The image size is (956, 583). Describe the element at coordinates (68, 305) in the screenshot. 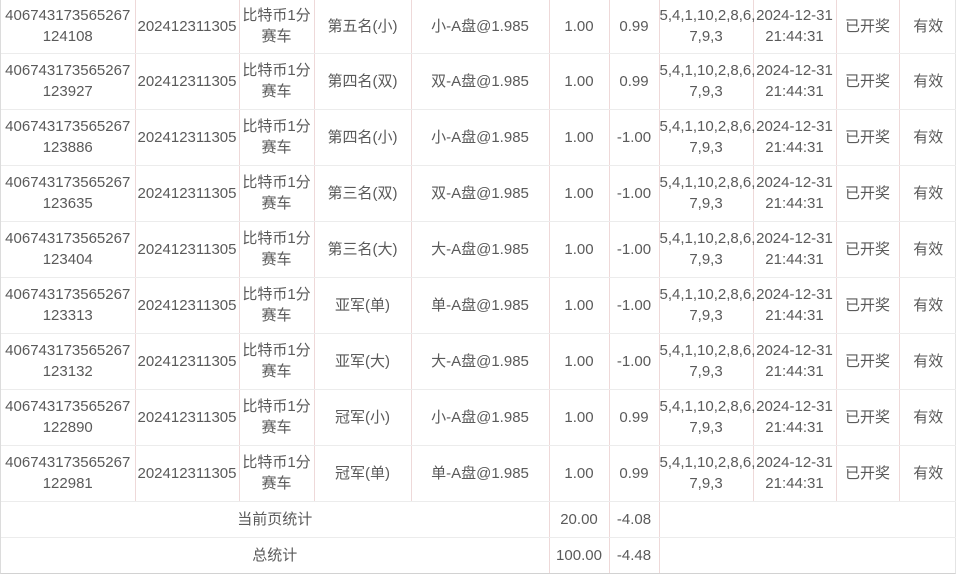

I see `cell-order-id: 406743173565267 123313` at that location.